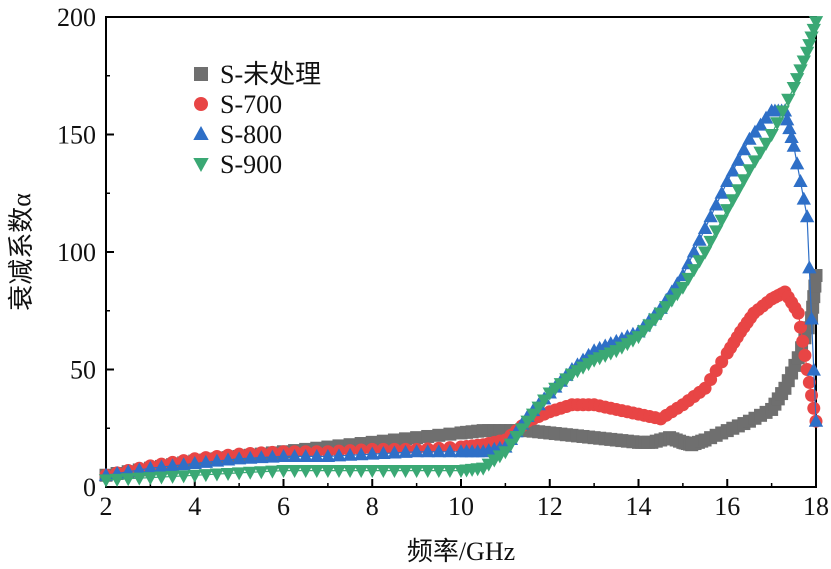 The width and height of the screenshot is (831, 569). Describe the element at coordinates (251, 134) in the screenshot. I see `legend-label: S-800` at that location.